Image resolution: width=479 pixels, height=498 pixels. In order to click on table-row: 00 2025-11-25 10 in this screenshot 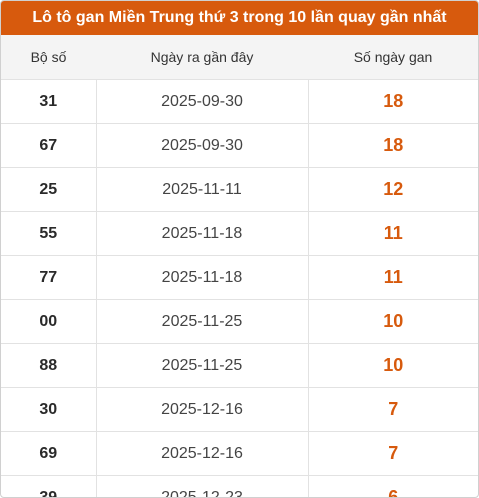, I will do `click(239, 321)`.